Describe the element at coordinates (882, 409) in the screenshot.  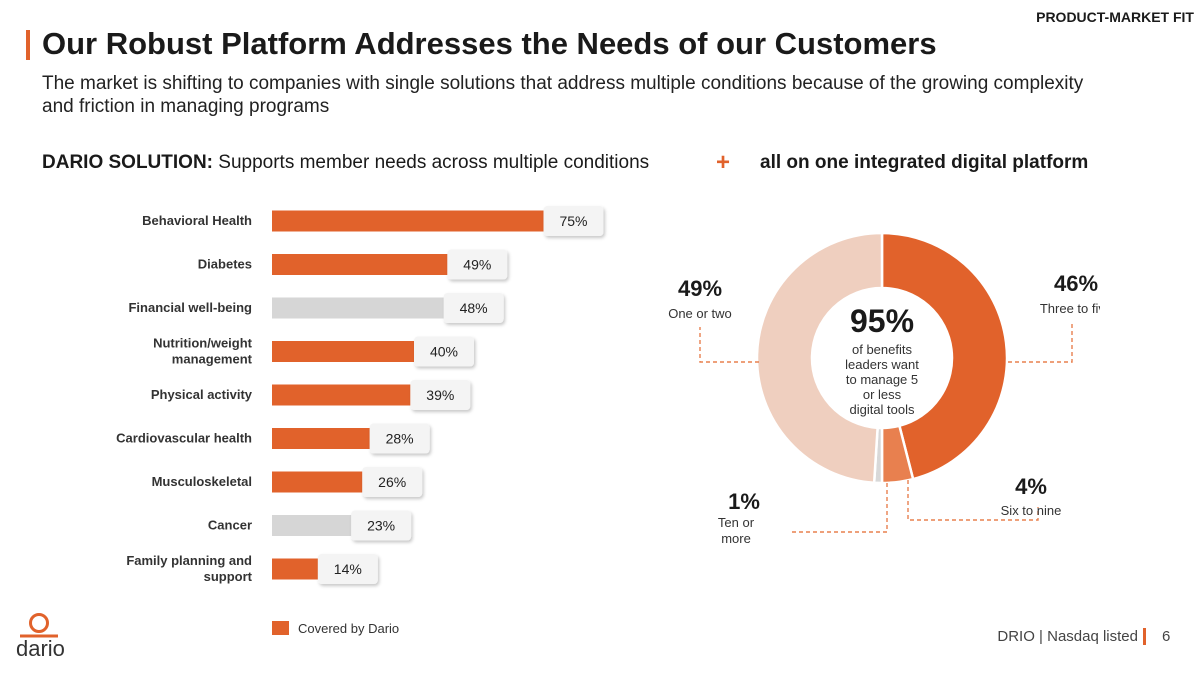
I see `donut-center-text: digital tools` at that location.